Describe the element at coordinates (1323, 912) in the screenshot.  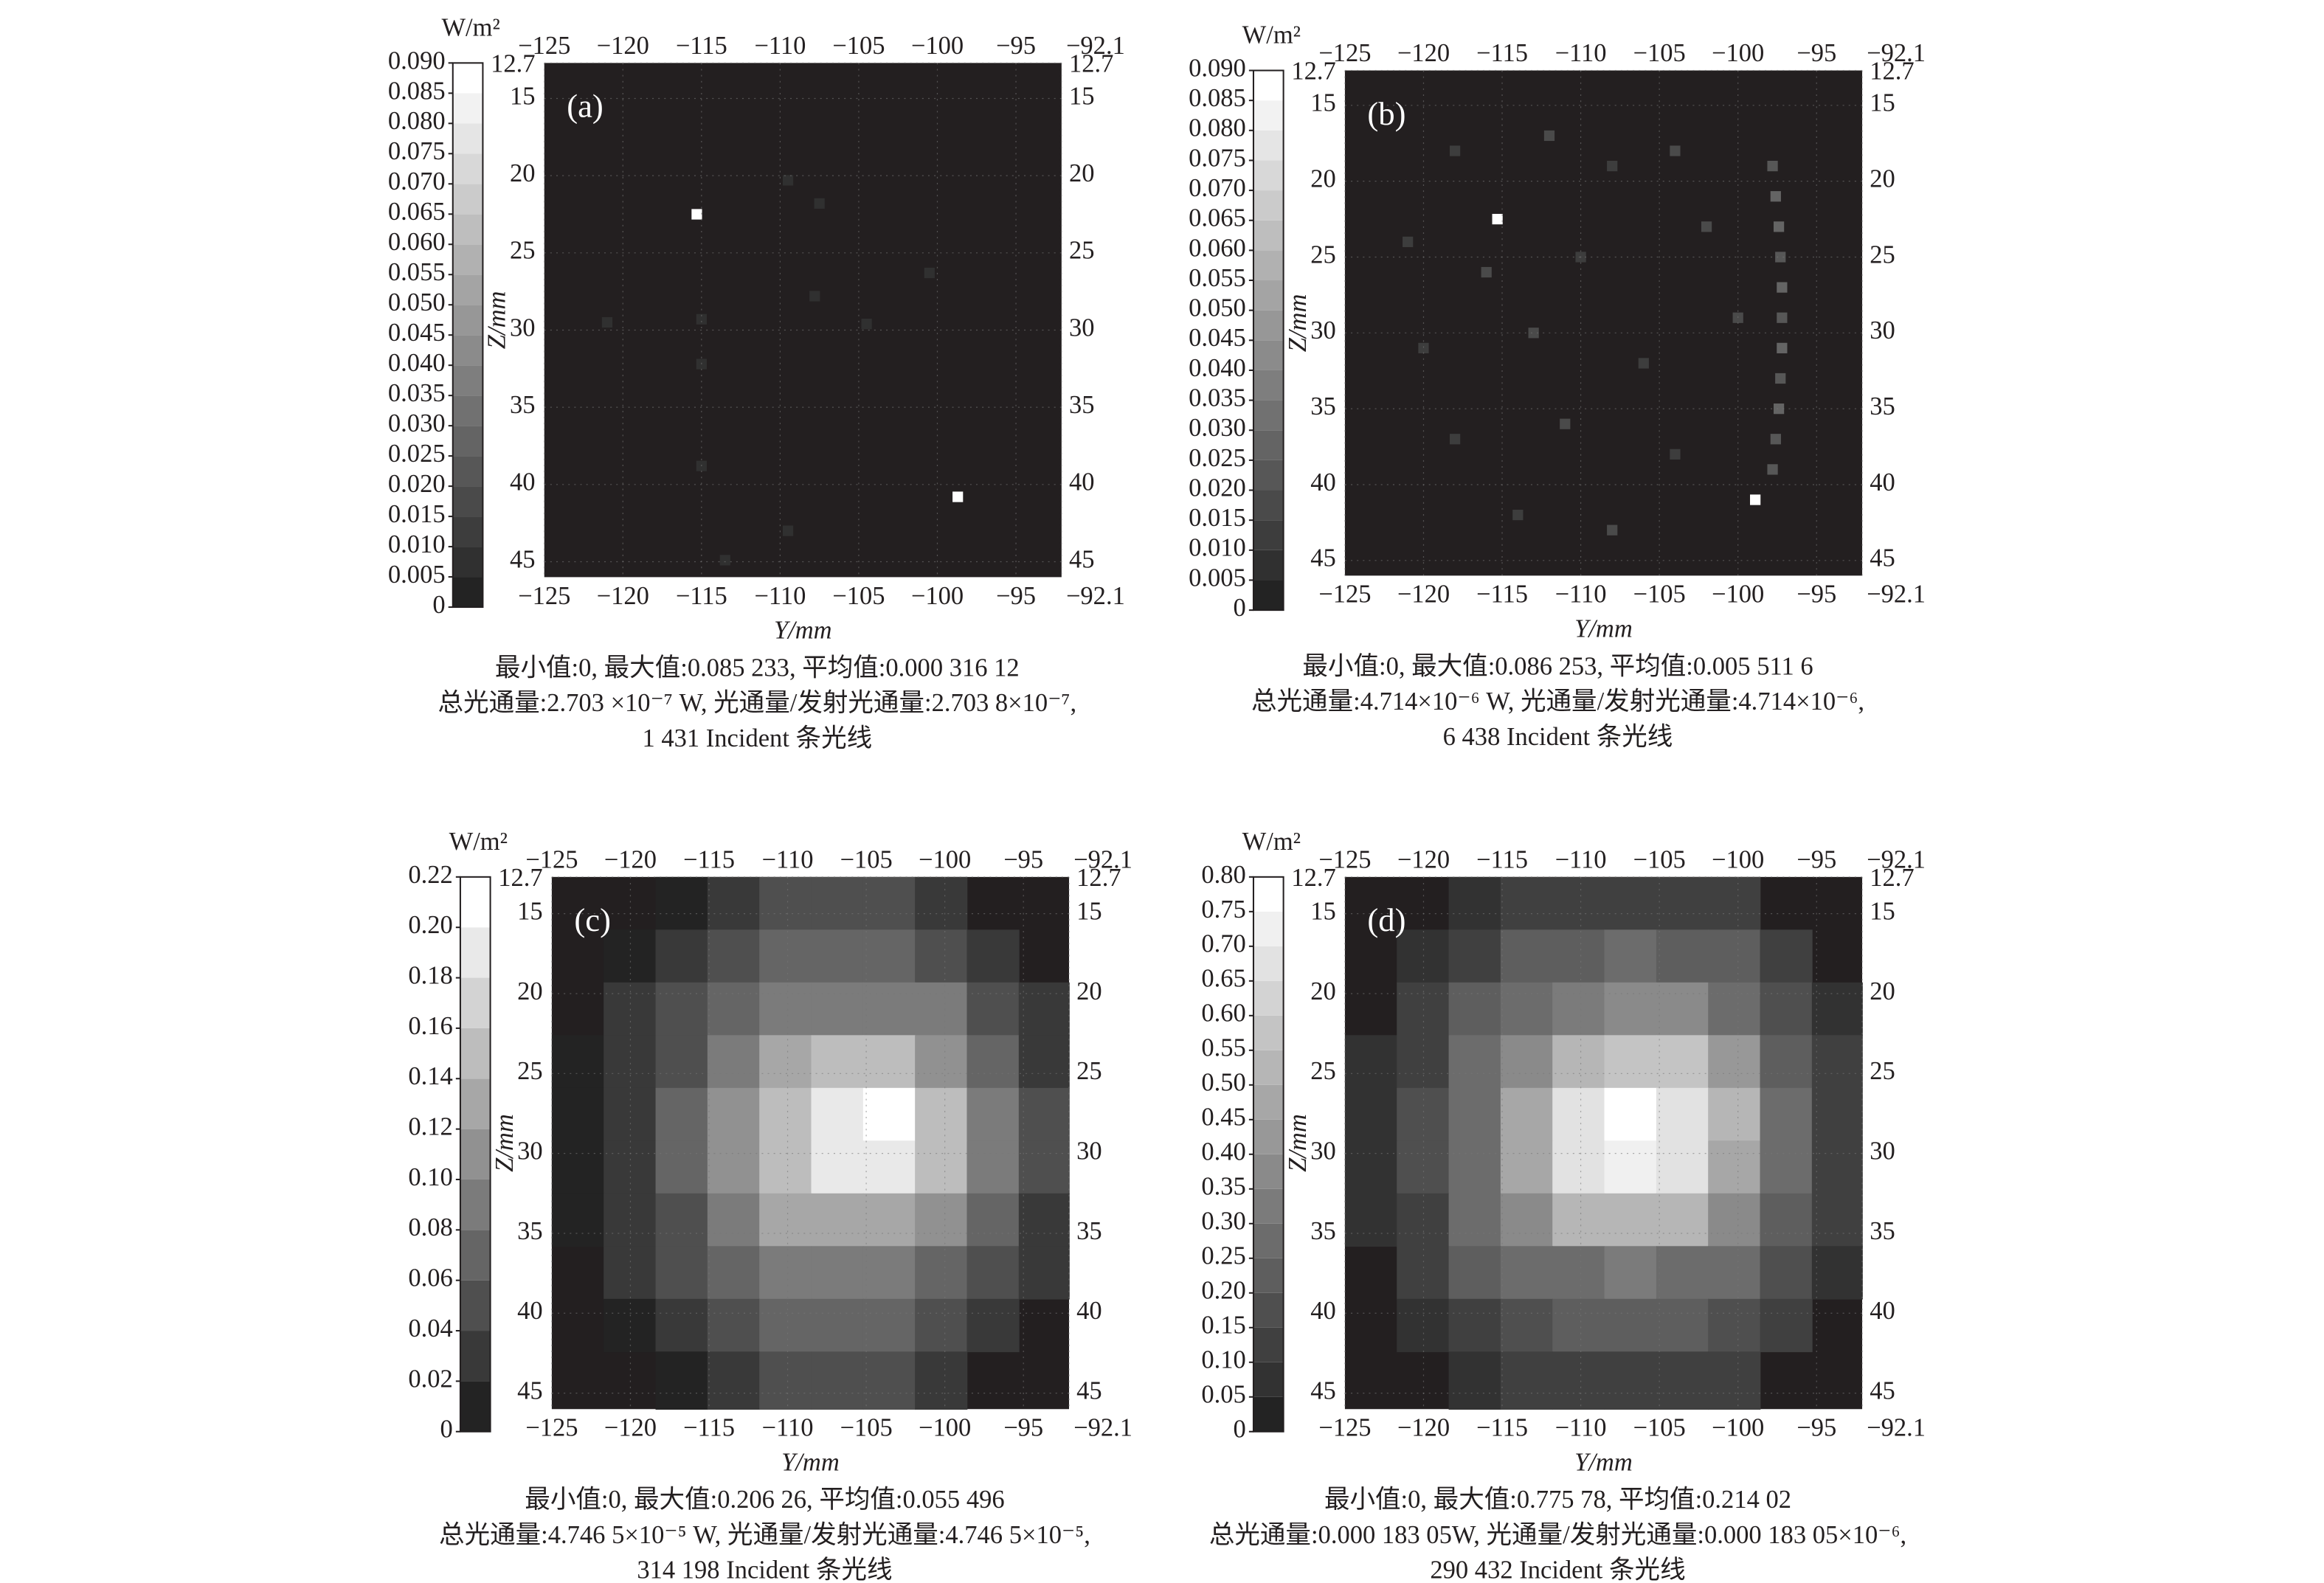
I see `y-tick-label-left: 15` at that location.